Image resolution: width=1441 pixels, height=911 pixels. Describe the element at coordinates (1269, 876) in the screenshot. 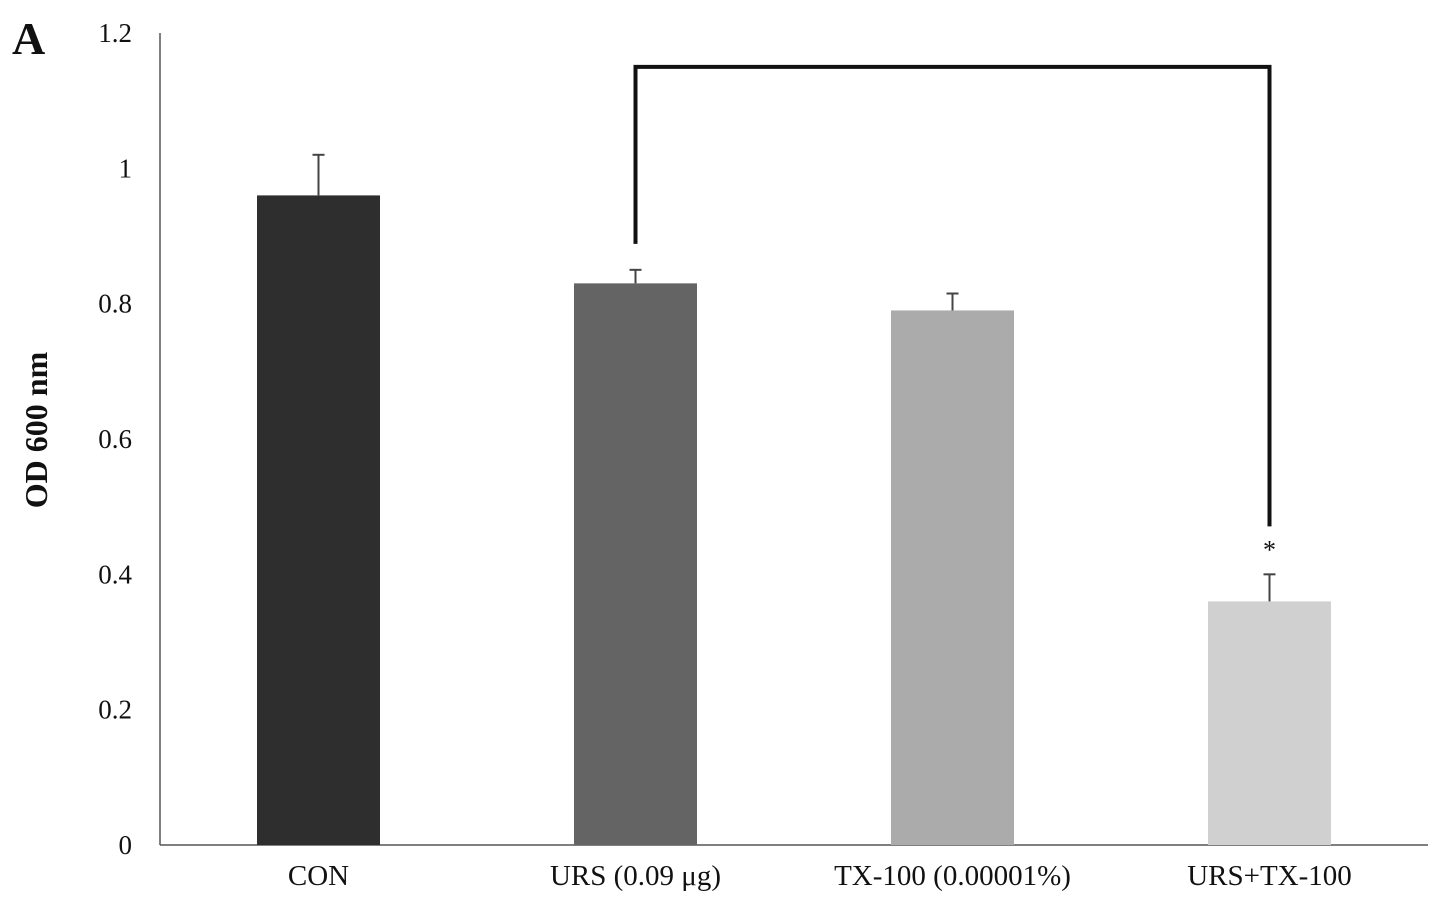

I see `x-tick-label: URS+TX-100` at that location.